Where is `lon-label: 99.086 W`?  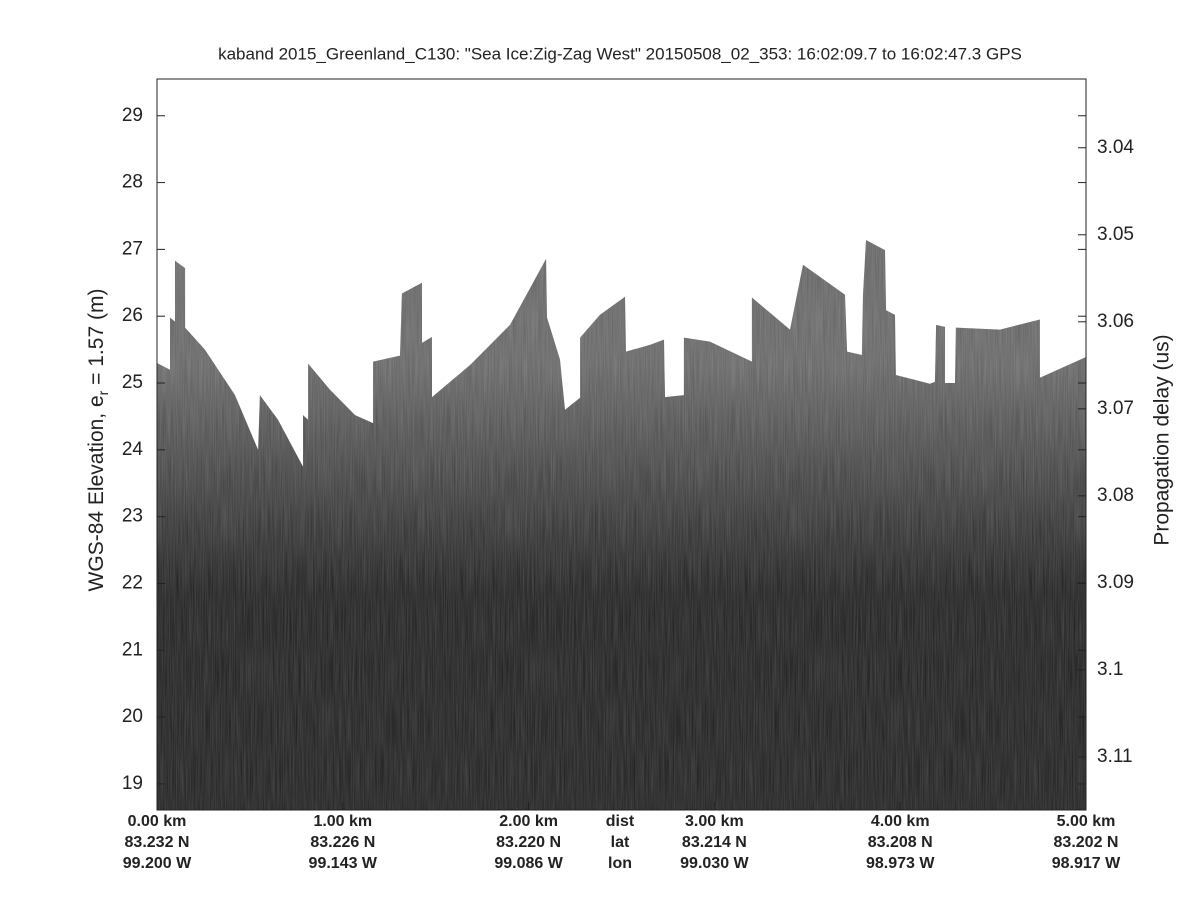
lon-label: 99.086 W is located at coordinates (528, 863).